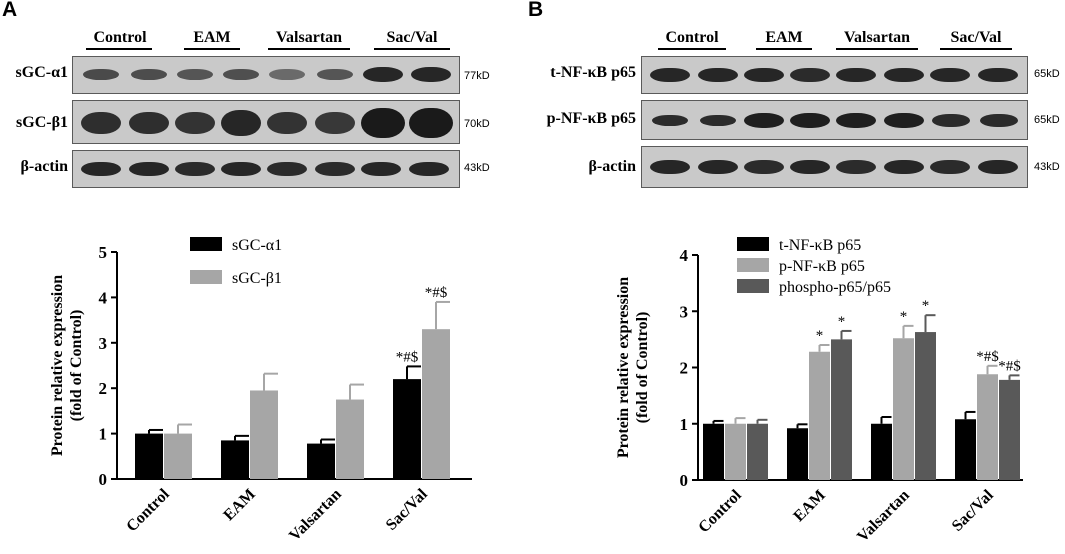  What do you see at coordinates (257, 278) in the screenshot?
I see `legend-label: sGC-β1` at bounding box center [257, 278].